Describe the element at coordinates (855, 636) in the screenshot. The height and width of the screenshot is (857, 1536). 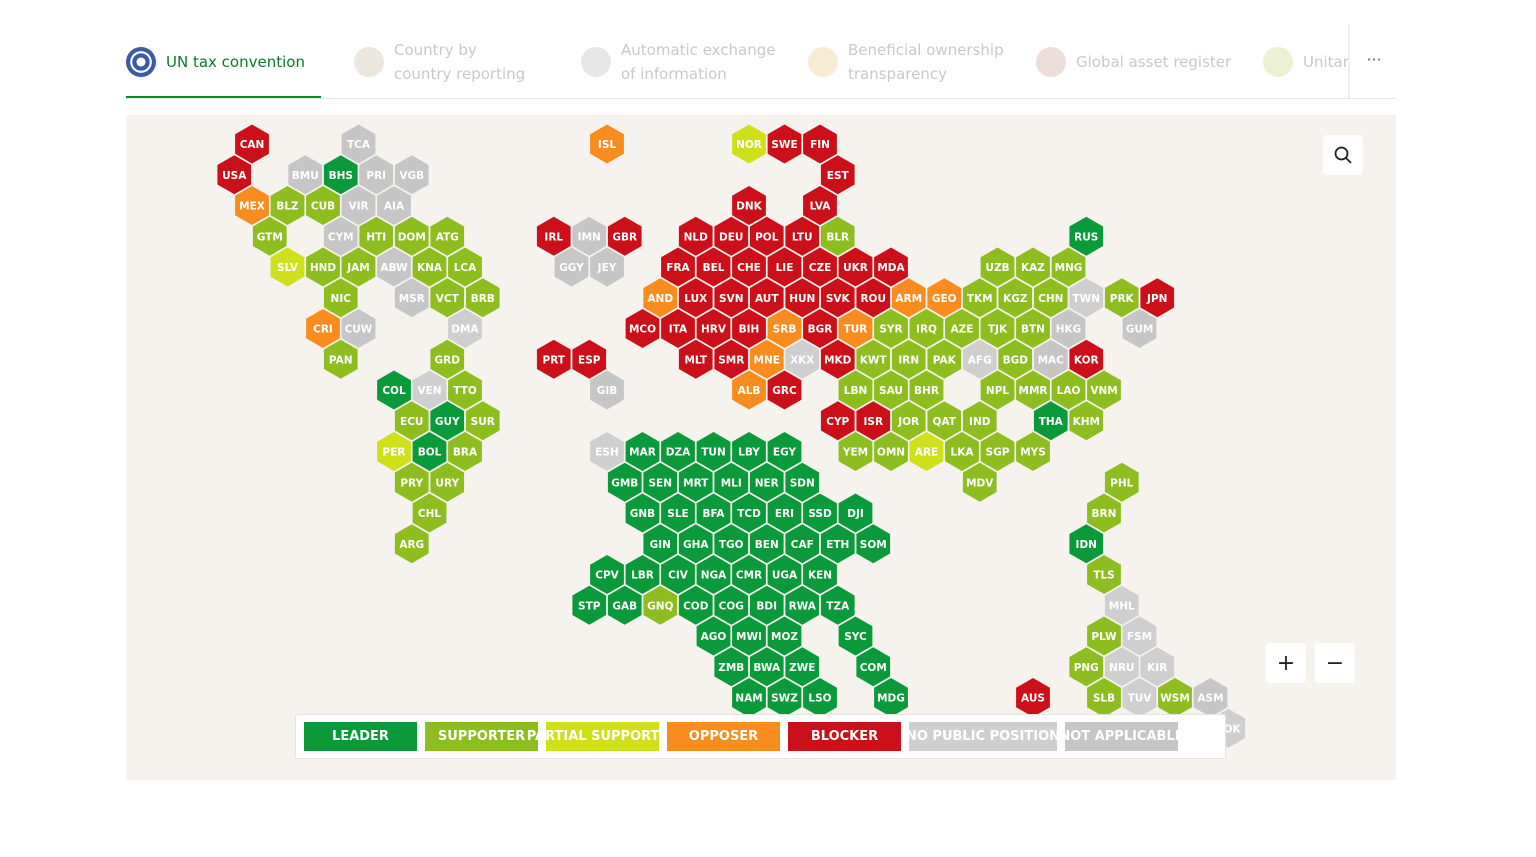
I see `country-hex: SYC` at that location.